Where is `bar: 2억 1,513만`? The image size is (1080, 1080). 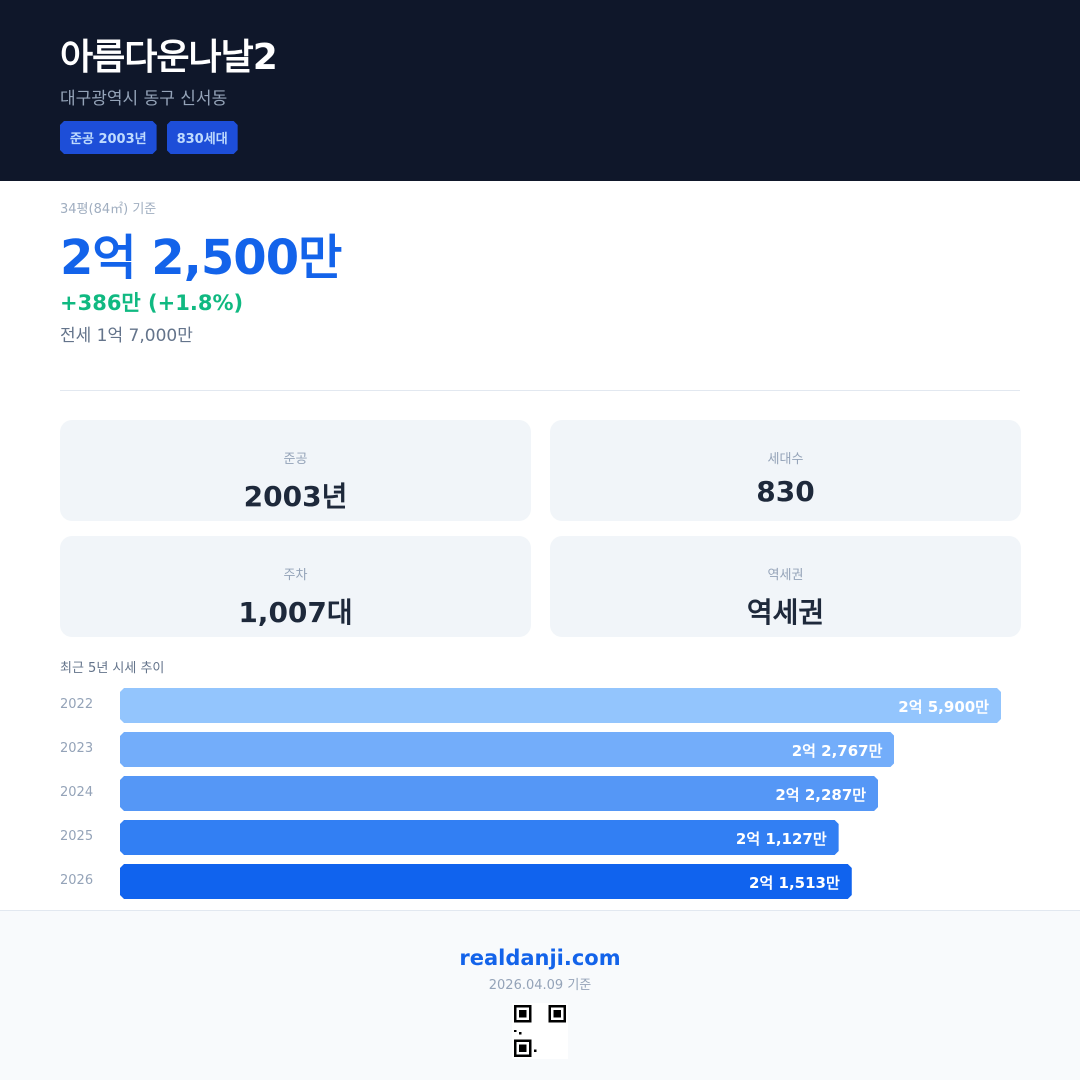
bar: 2억 1,513만 is located at coordinates (486, 881).